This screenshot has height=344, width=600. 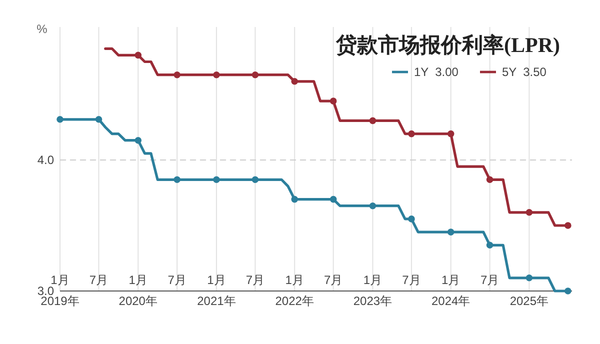 I want to click on x2-tick-label: 2020年, so click(x=138, y=301).